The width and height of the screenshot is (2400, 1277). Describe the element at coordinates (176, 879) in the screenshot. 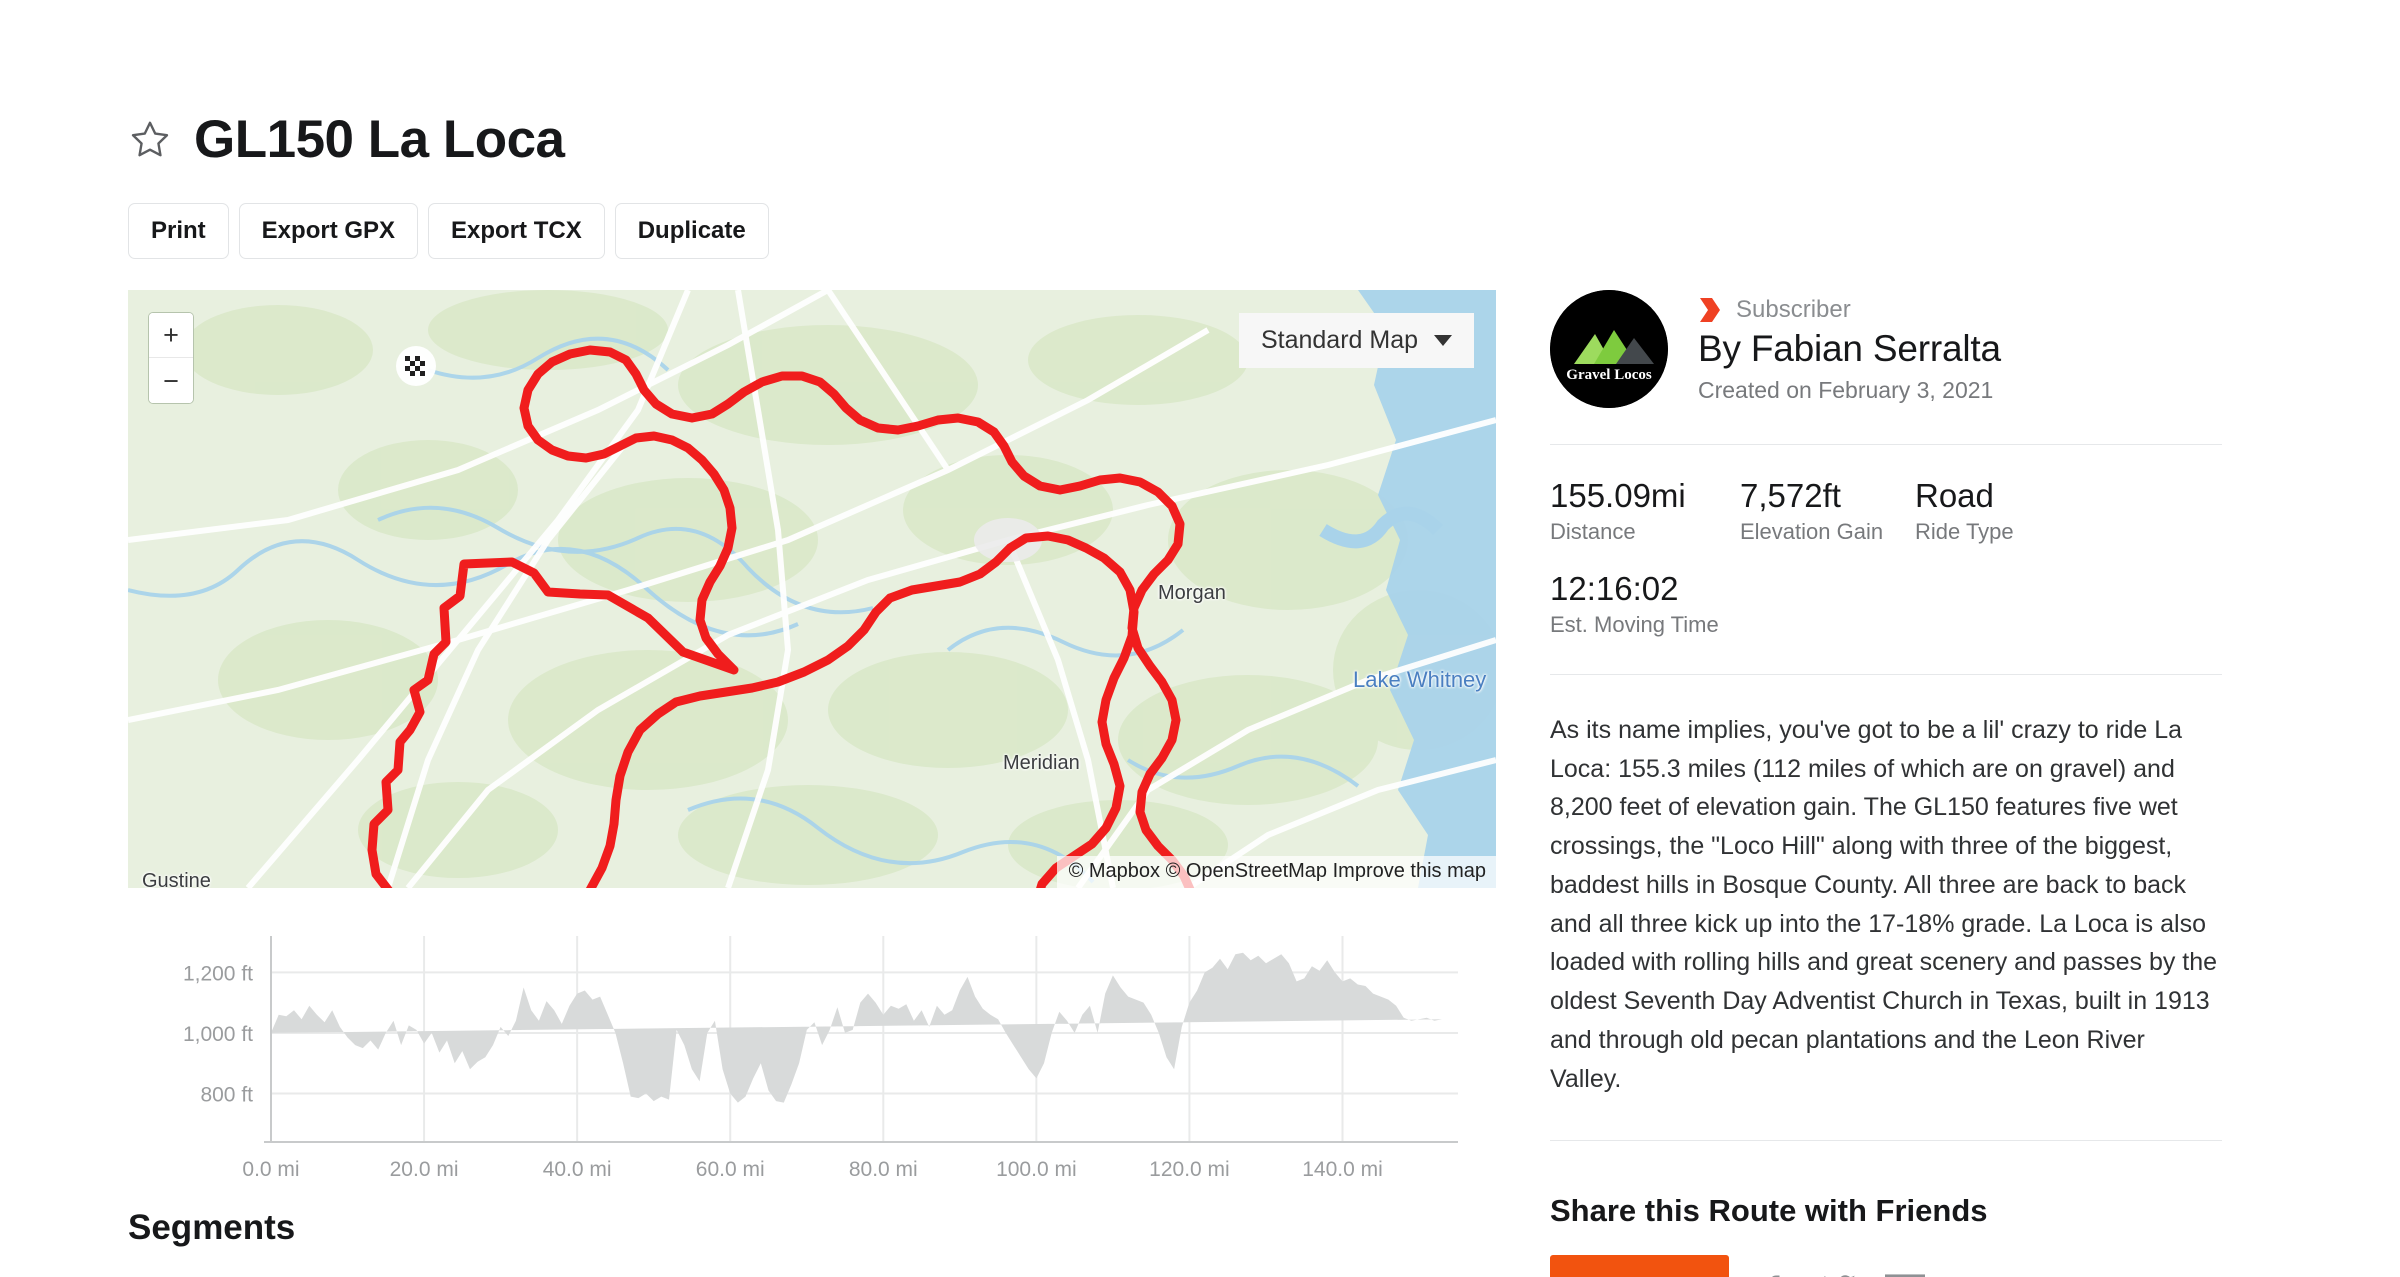

I see `map-label-gustine: Gustine` at that location.